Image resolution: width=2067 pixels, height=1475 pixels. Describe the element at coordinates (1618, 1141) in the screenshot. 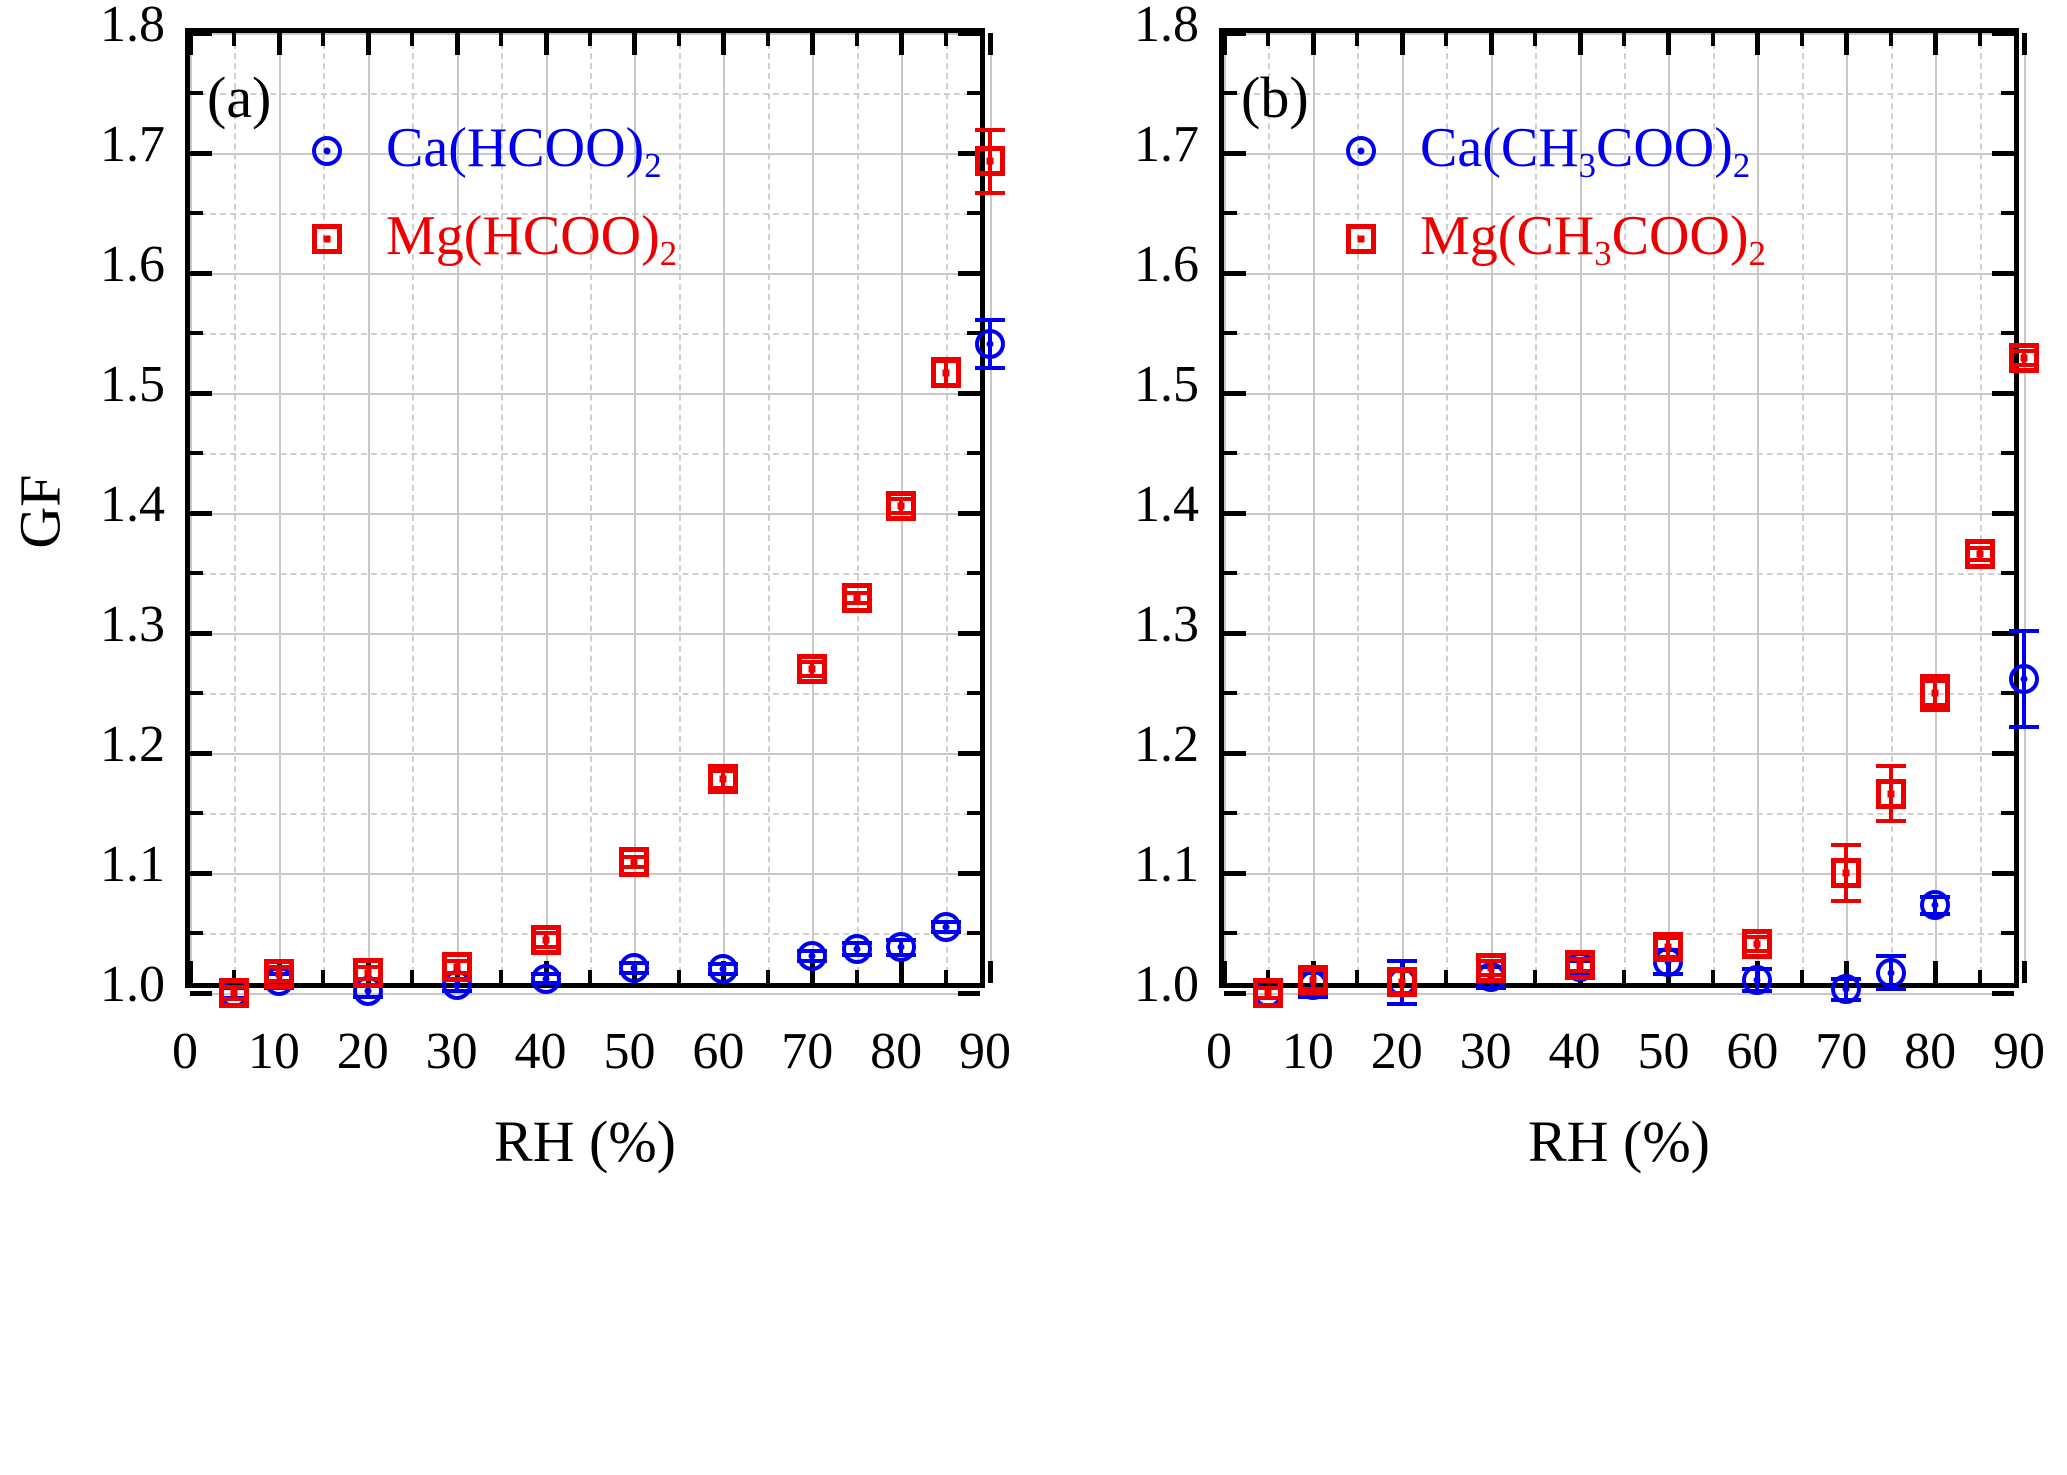

I see `x-axis-title: RH (%)` at that location.